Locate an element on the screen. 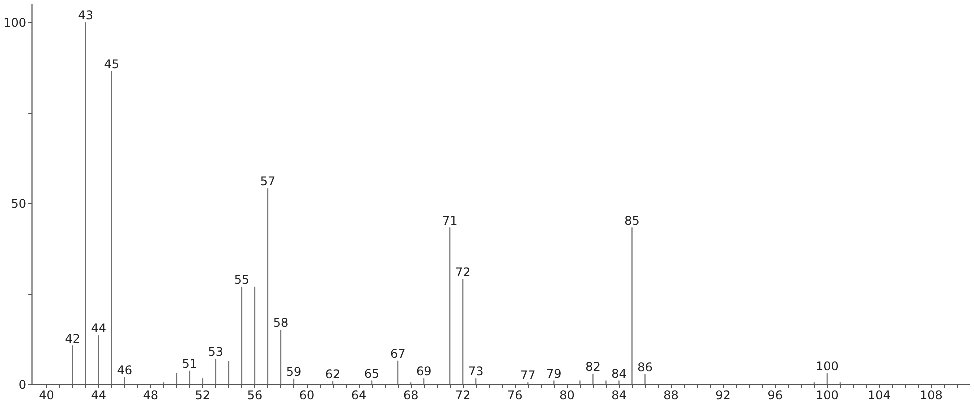 The height and width of the screenshot is (406, 974). annotation: 65 is located at coordinates (372, 373).